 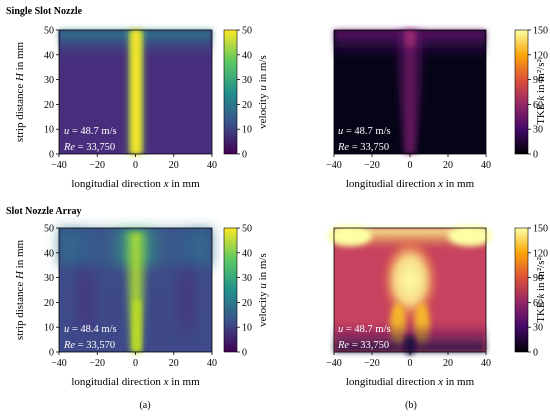 I want to click on annotation-velocity: u = 48.4 m/s, so click(x=90, y=329).